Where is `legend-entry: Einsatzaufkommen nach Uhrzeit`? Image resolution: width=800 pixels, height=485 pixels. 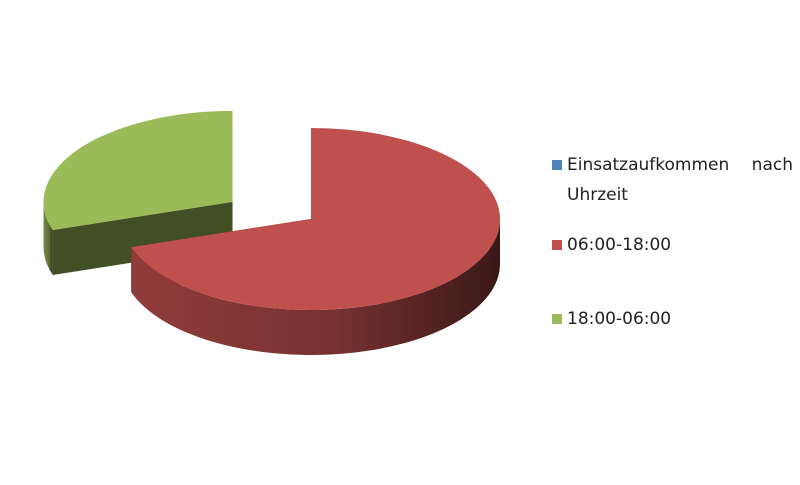 legend-entry: Einsatzaufkommen nach Uhrzeit is located at coordinates (672, 180).